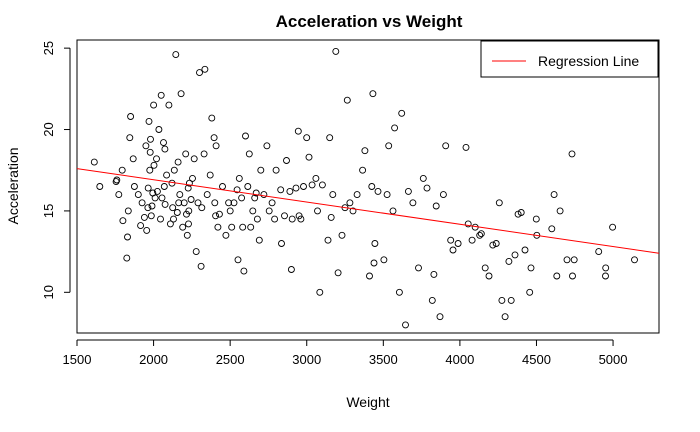 The width and height of the screenshot is (700, 432). Describe the element at coordinates (13, 185) in the screenshot. I see `y-axis-label: Acceleration` at that location.